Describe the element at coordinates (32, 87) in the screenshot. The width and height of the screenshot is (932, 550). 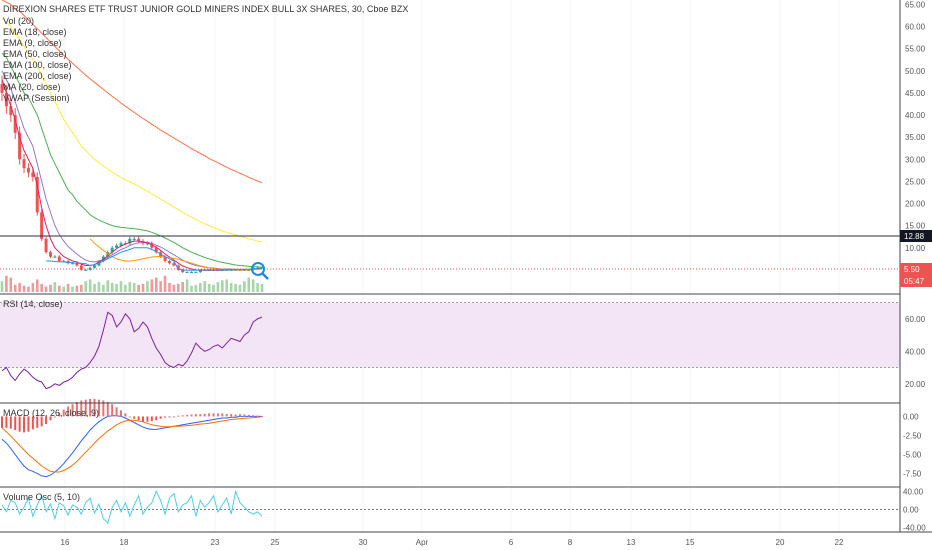
I see `legend-item: MA (20, close)` at that location.